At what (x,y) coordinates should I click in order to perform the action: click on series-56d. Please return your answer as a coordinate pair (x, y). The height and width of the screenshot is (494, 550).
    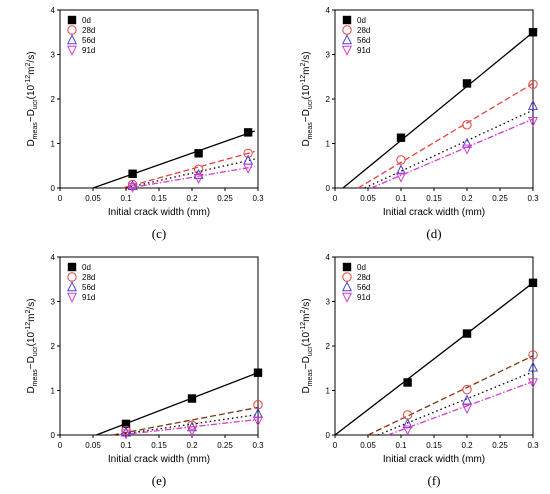
    Looking at the image, I should click on (190, 172).